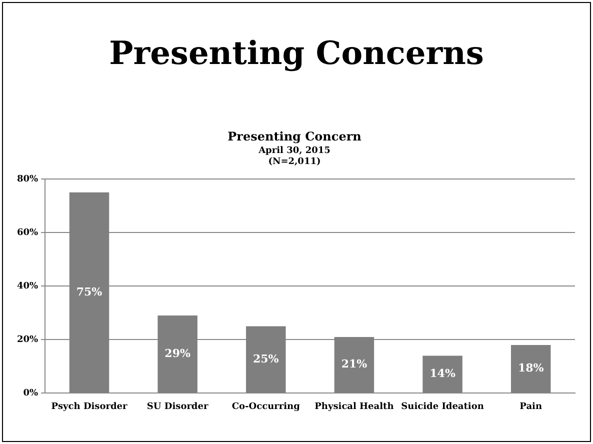 The width and height of the screenshot is (593, 444). What do you see at coordinates (354, 364) in the screenshot?
I see `data-label: 21%` at bounding box center [354, 364].